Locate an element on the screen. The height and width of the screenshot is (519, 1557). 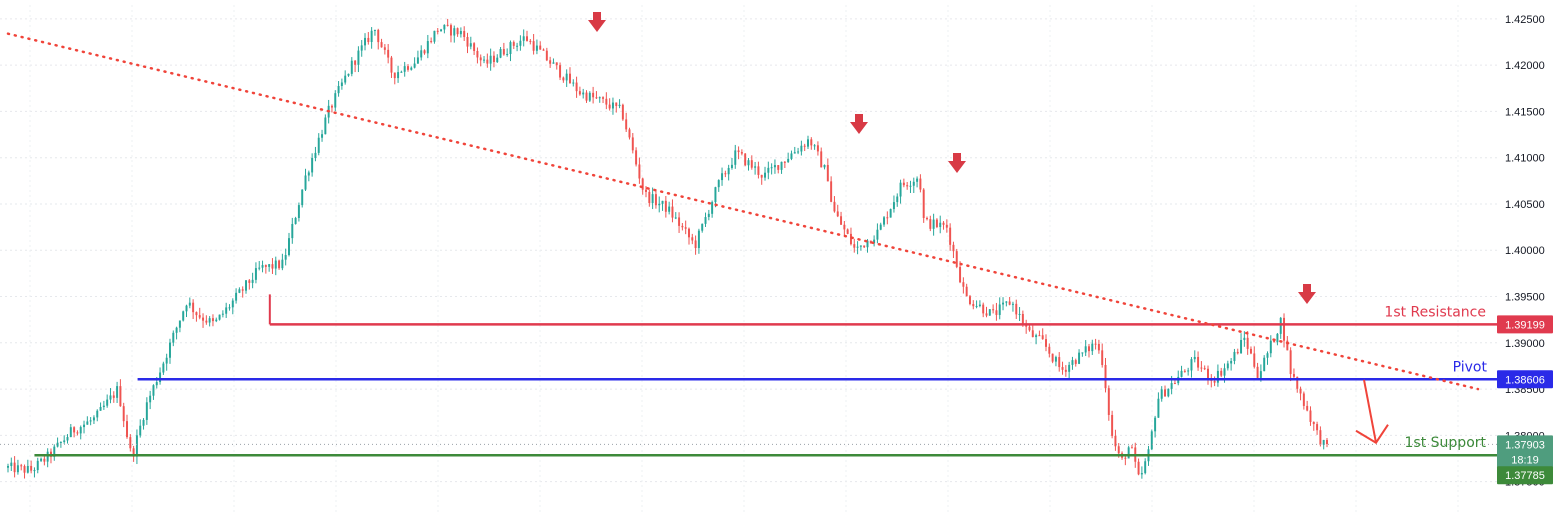
resistance-label: 1st Resistance is located at coordinates (1435, 312).